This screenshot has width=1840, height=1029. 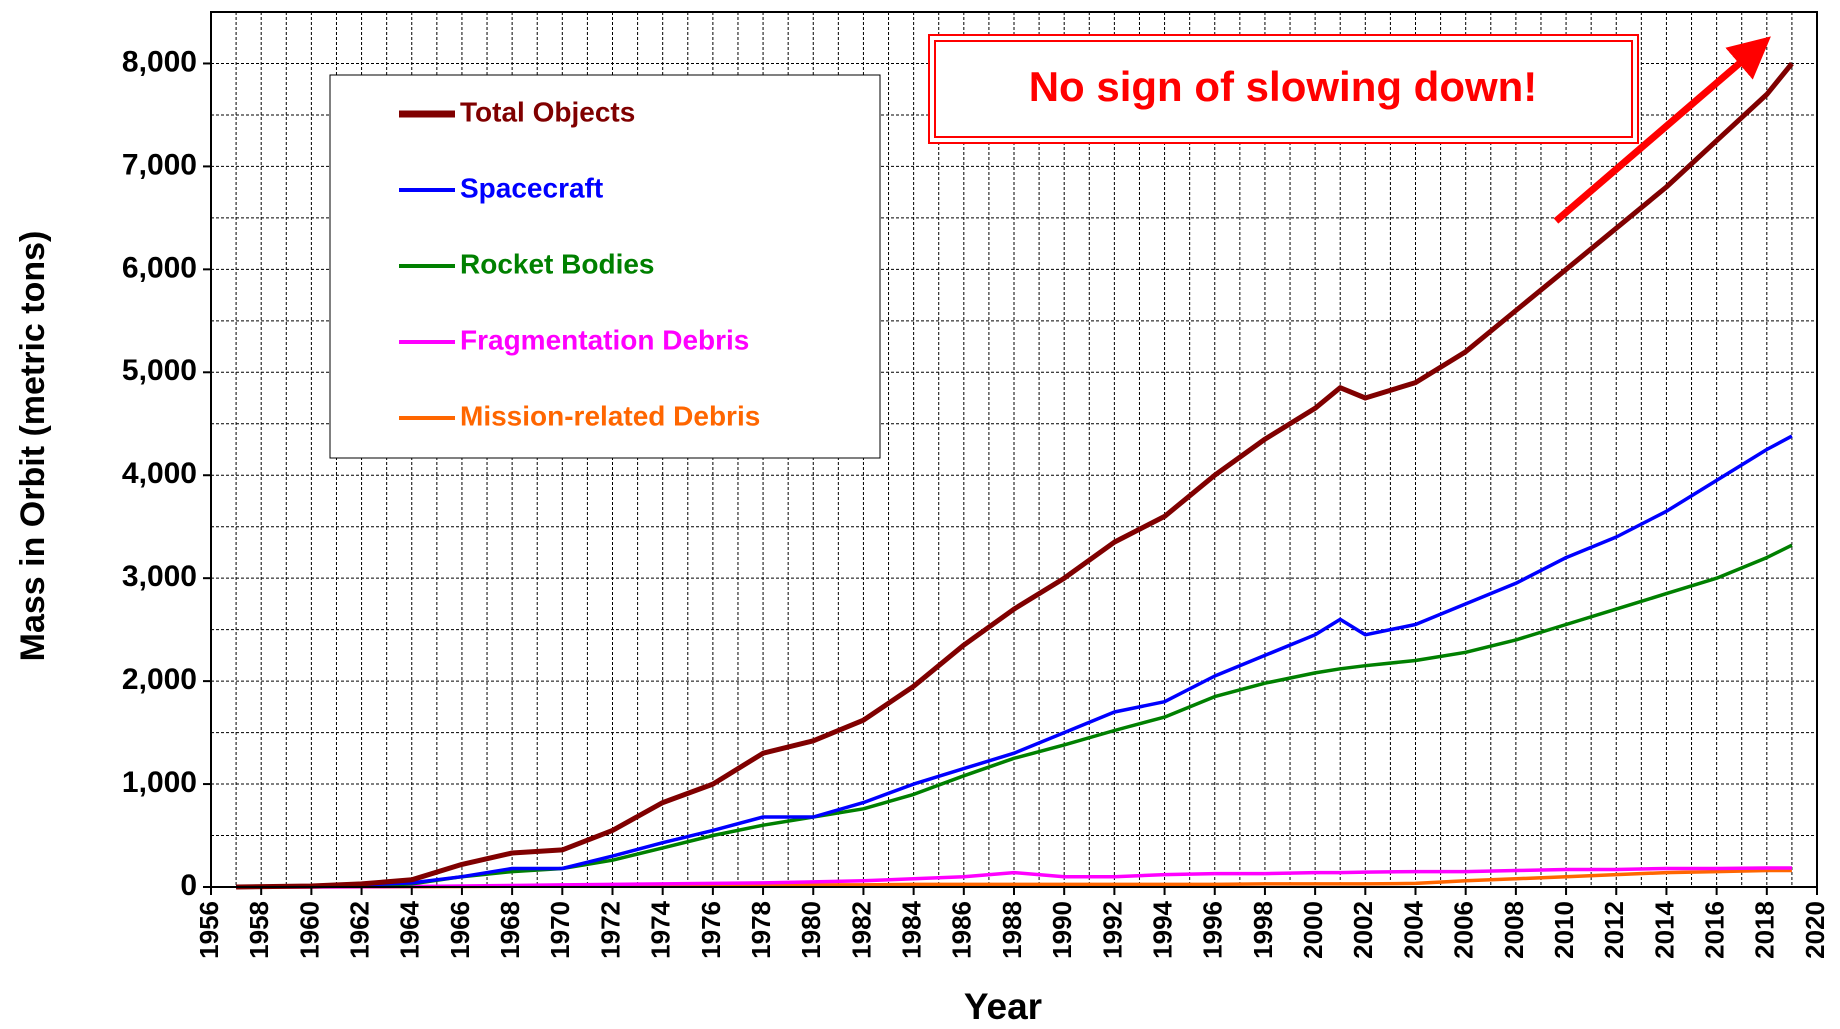 What do you see at coordinates (159, 164) in the screenshot?
I see `y-tick-label: 7,000` at bounding box center [159, 164].